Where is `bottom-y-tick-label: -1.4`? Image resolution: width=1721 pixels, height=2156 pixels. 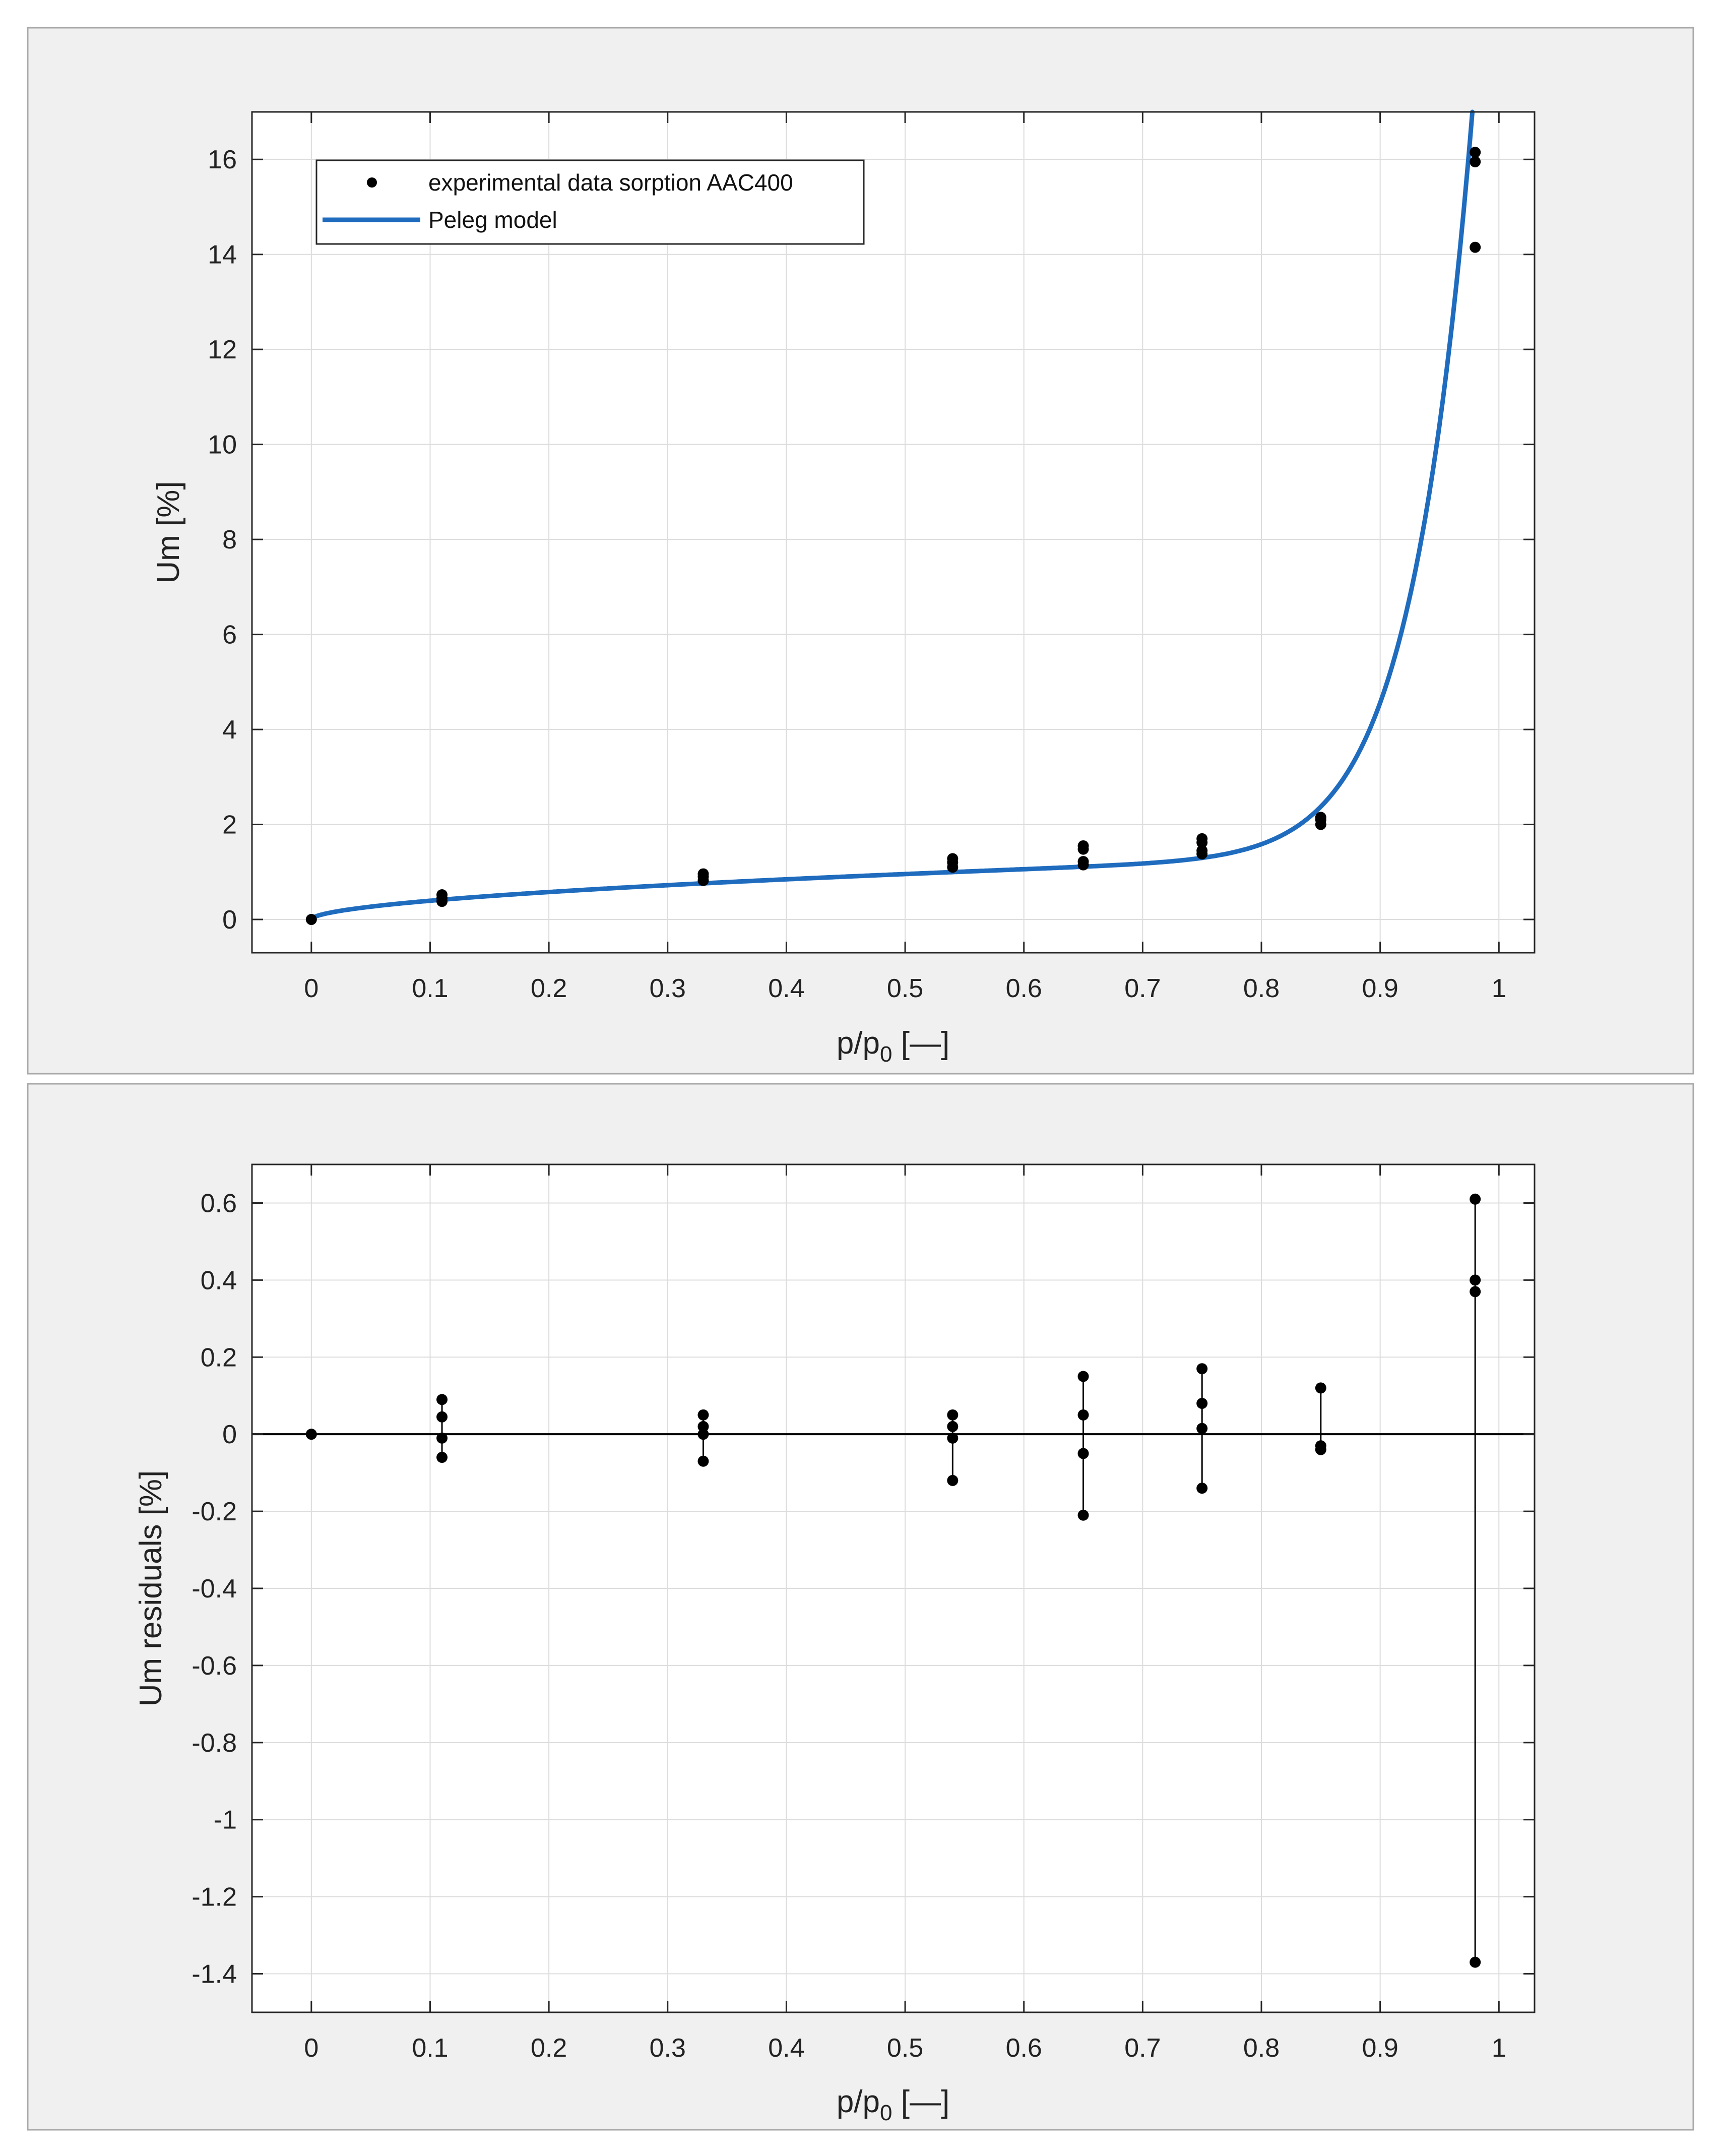 bottom-y-tick-label: -1.4 is located at coordinates (215, 1974).